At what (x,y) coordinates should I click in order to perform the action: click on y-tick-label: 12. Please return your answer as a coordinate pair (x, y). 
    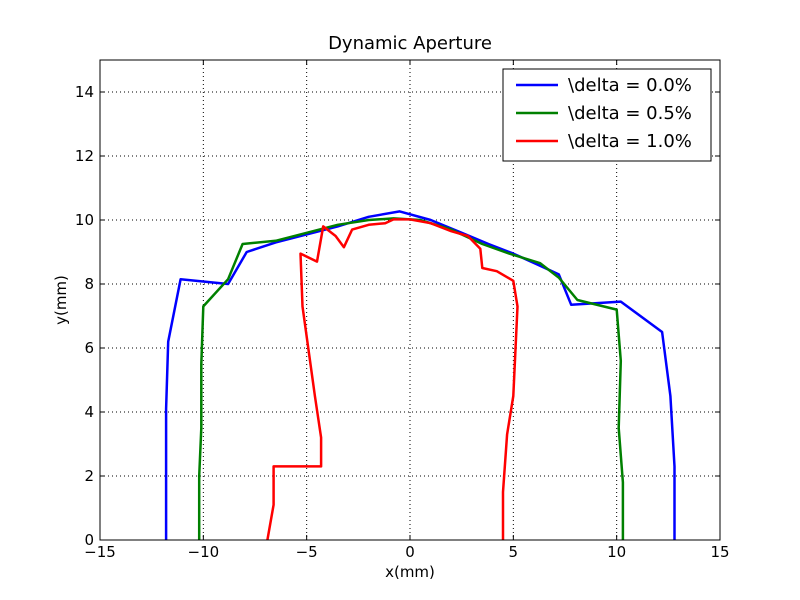
    Looking at the image, I should click on (84, 156).